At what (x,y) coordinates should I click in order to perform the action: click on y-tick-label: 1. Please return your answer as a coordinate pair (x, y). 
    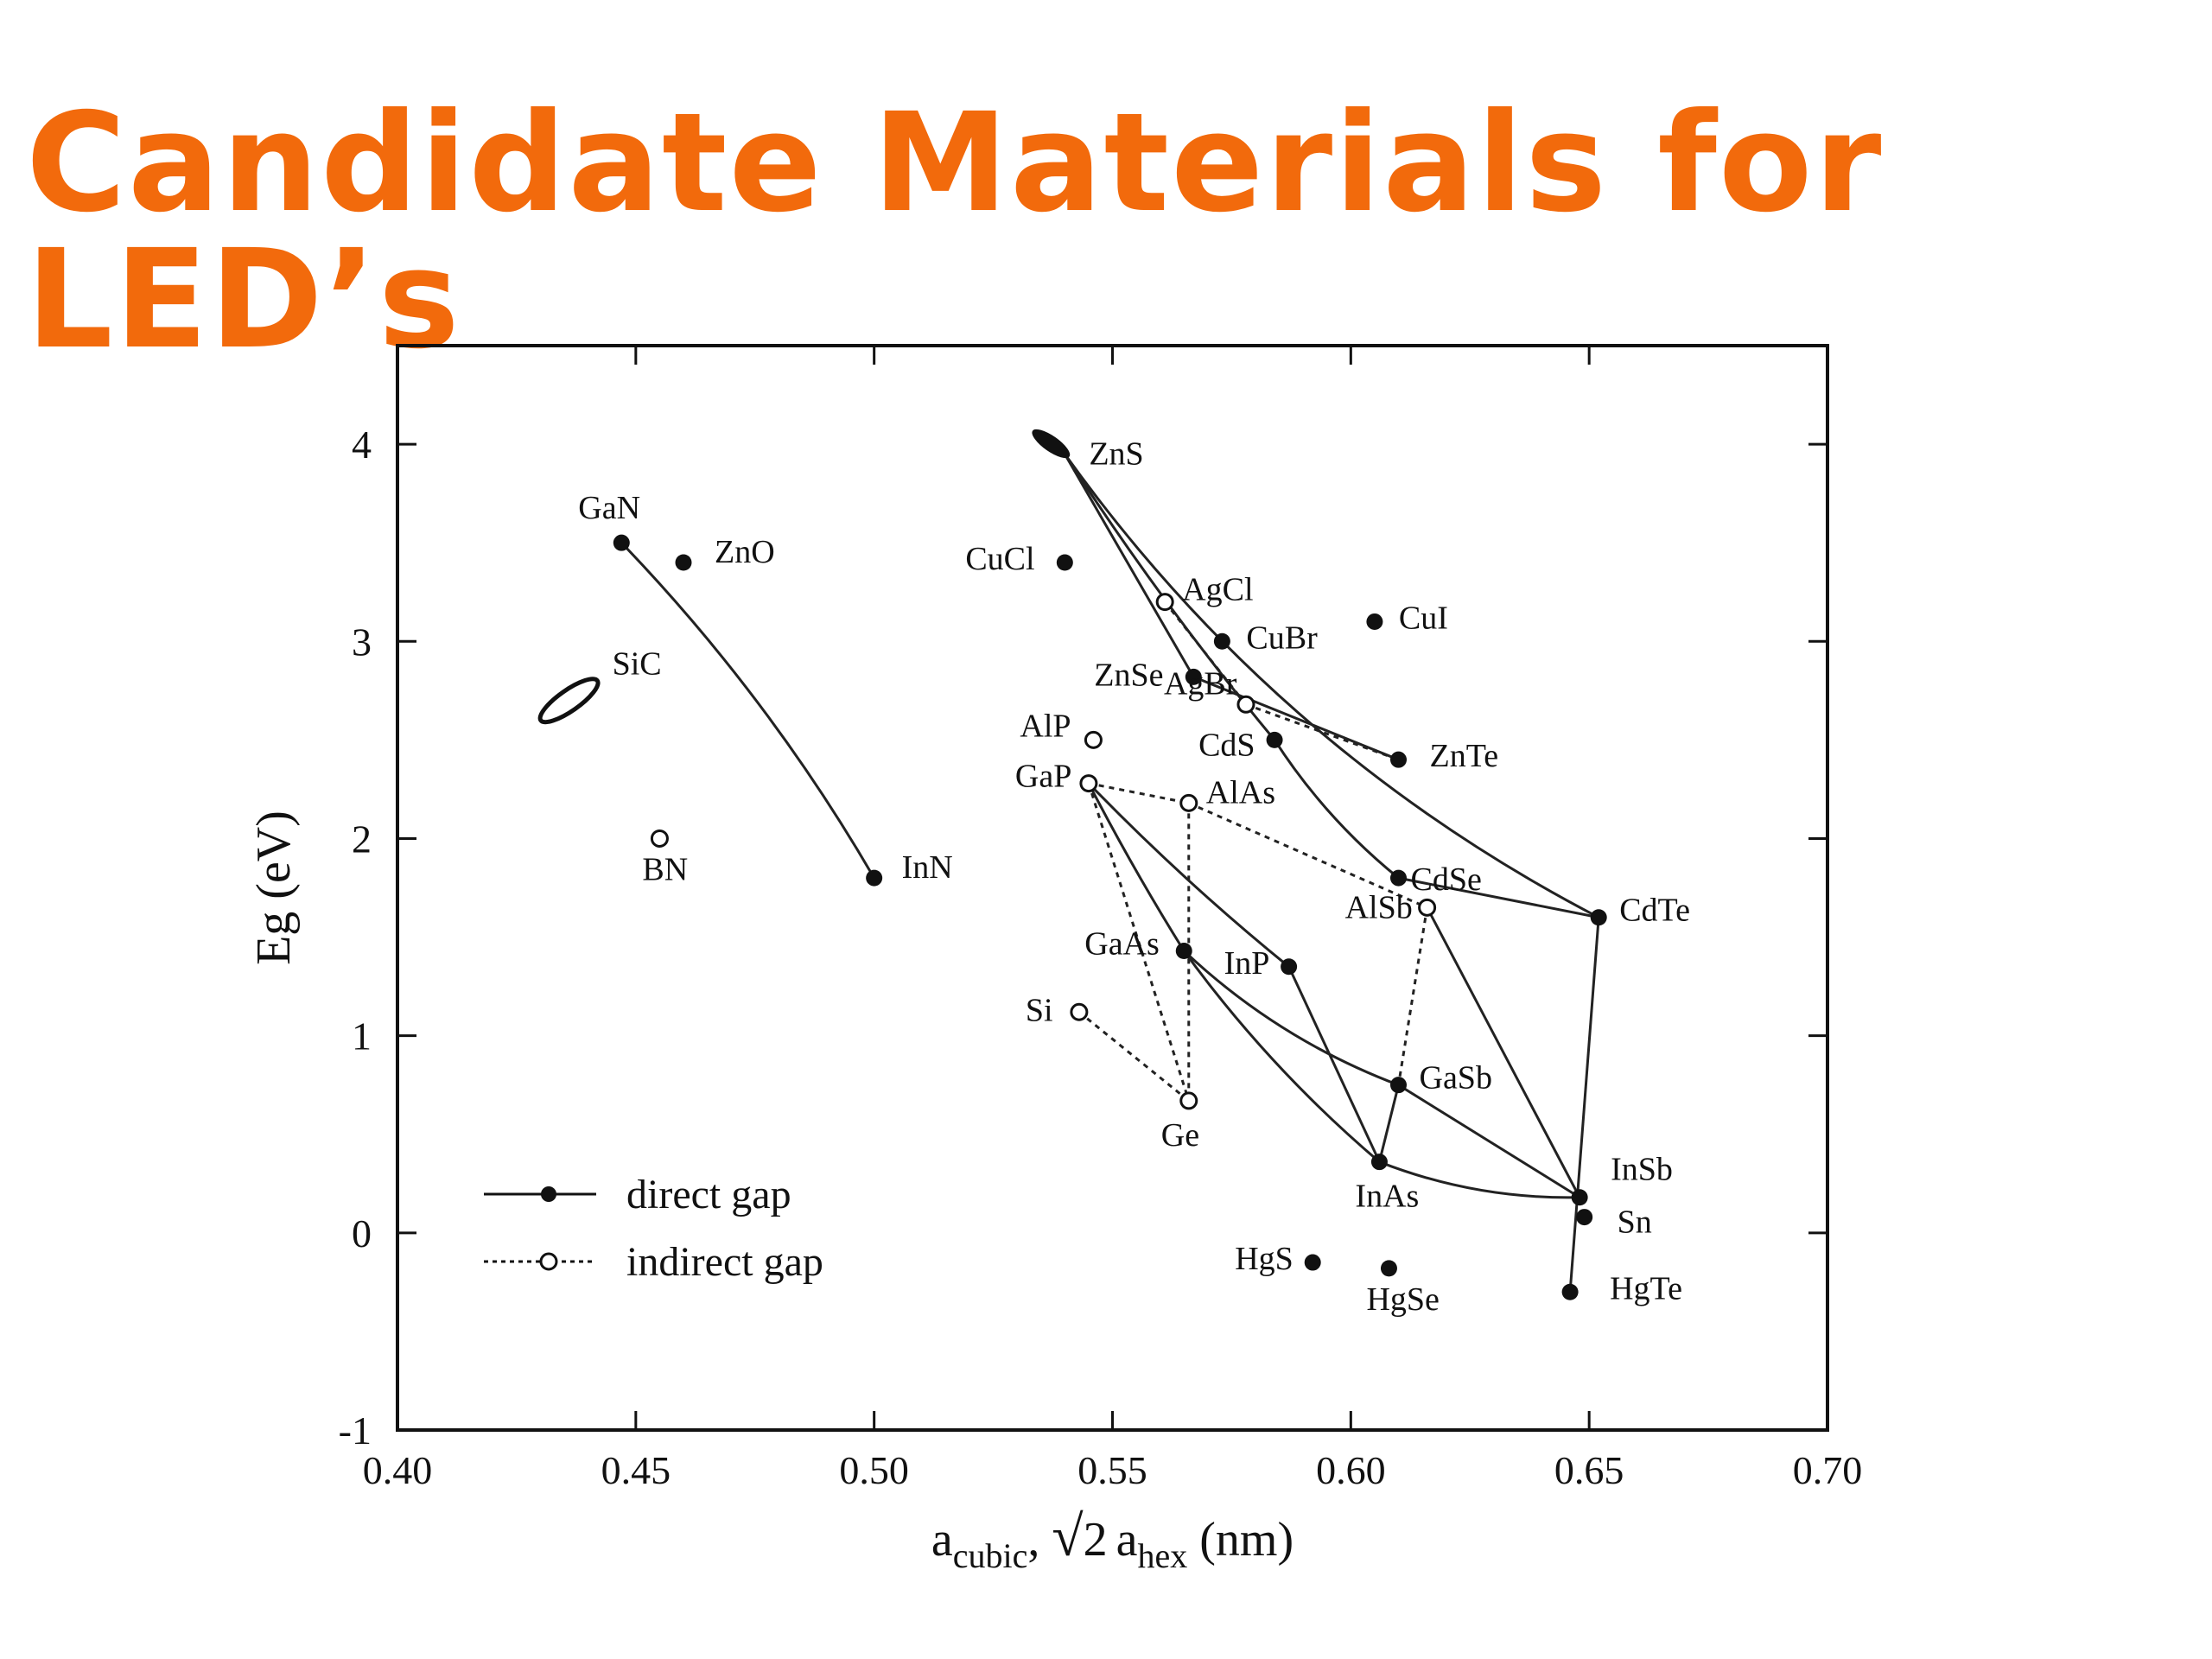
    Looking at the image, I should click on (362, 1036).